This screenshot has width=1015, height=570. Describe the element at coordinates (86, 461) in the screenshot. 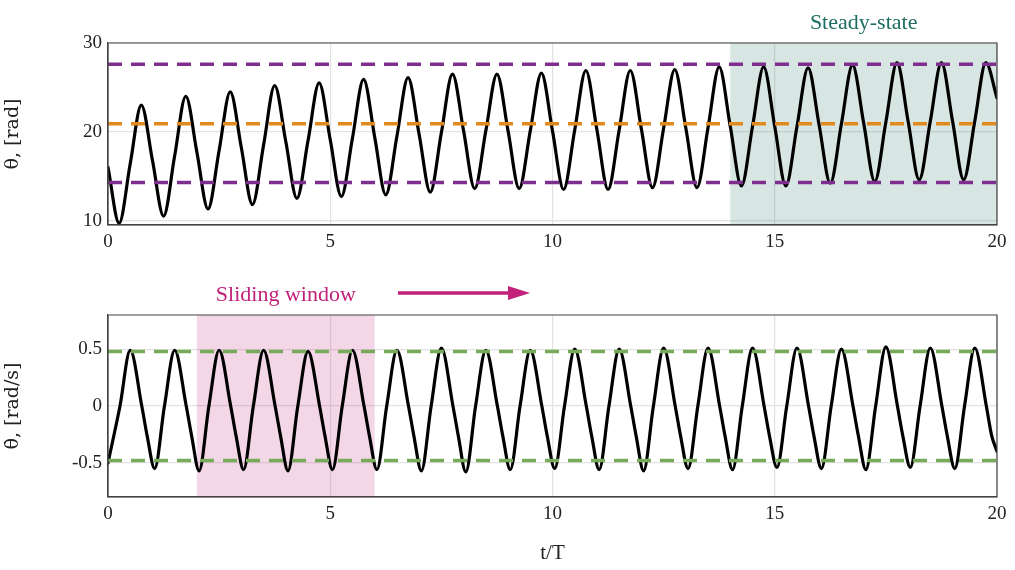

I see `y-tick-label: -0.5` at that location.